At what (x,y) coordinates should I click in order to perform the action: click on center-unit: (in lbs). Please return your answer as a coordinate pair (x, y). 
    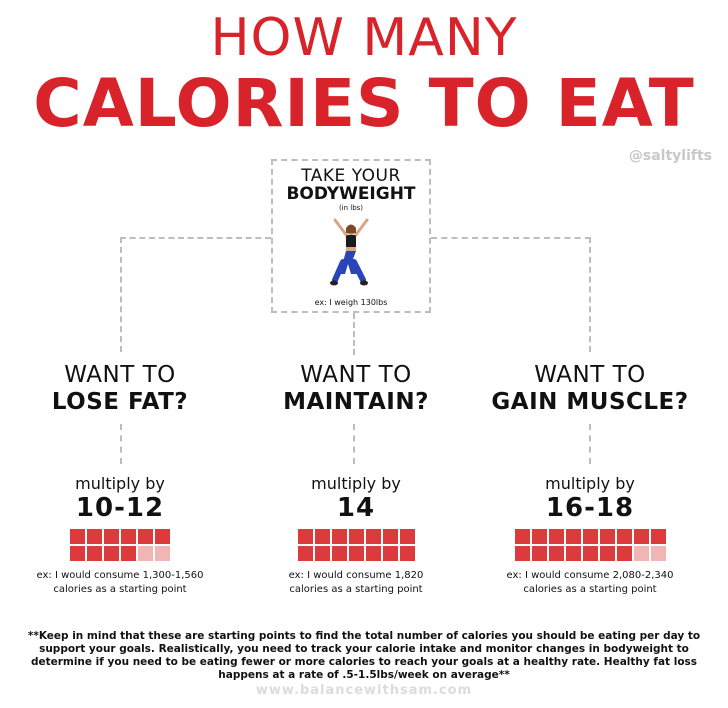
    Looking at the image, I should click on (351, 208).